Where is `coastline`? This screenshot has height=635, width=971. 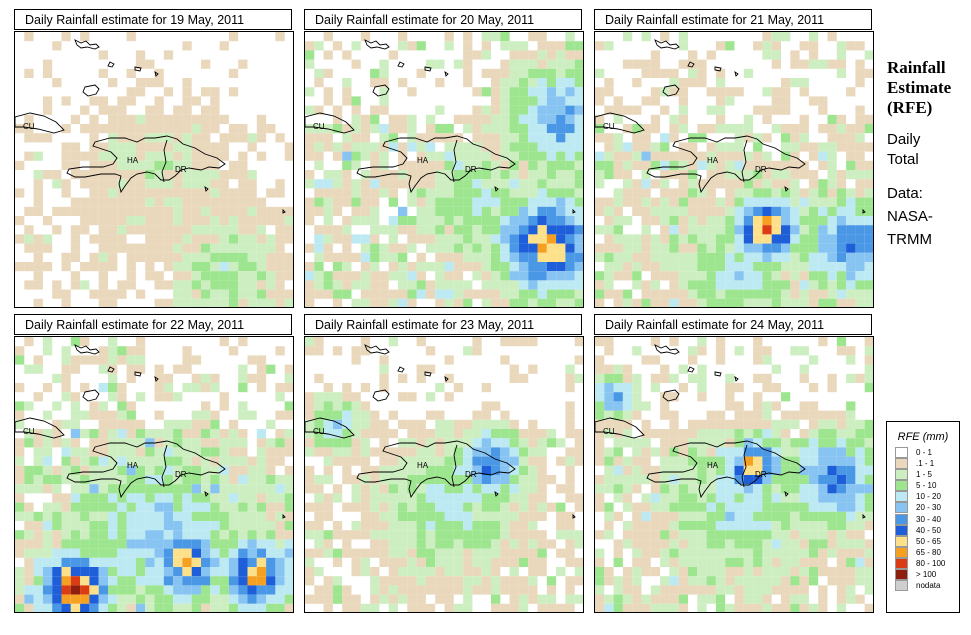 coastline is located at coordinates (40, 428).